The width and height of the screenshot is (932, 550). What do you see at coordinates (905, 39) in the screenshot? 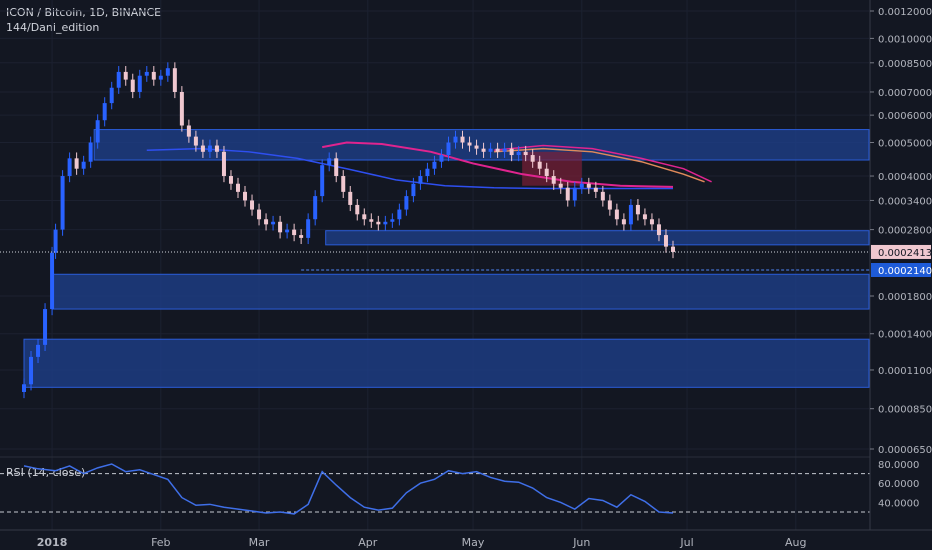
I see `price-tick-label: 0.0010000` at bounding box center [905, 39].